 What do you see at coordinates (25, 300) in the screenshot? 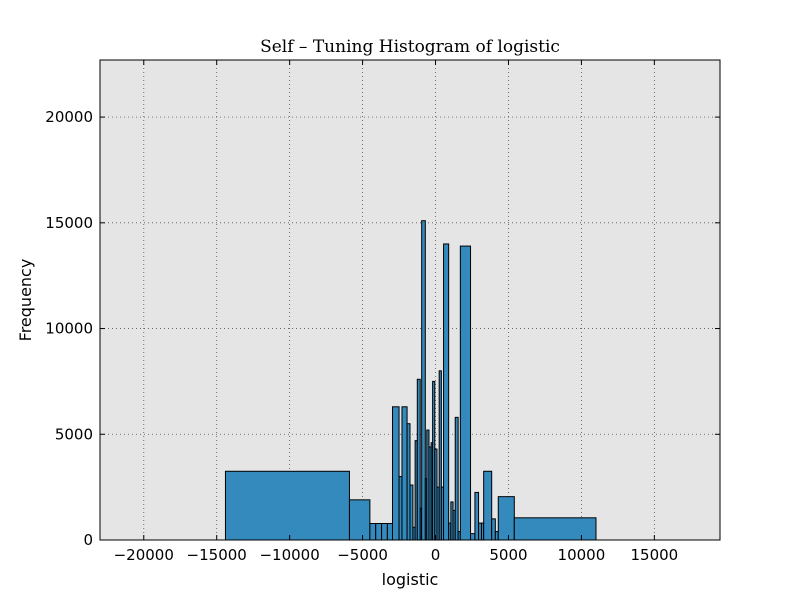
I see `y-axis-label: Frequency` at bounding box center [25, 300].